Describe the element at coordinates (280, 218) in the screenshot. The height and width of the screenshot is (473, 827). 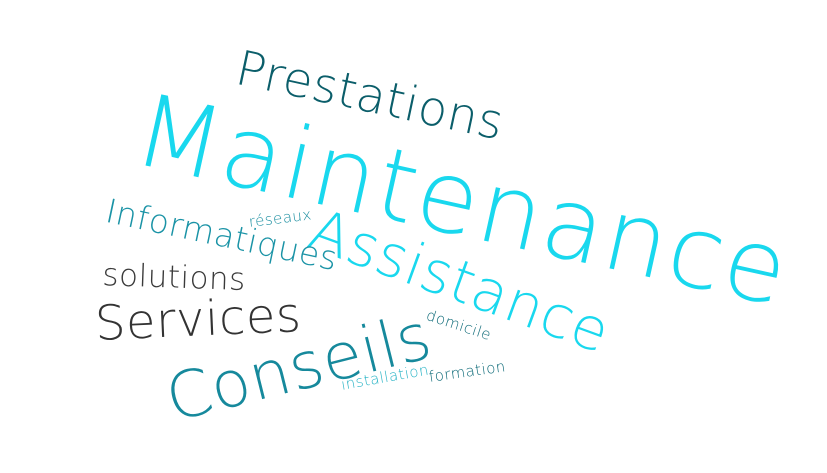
I see `word-reseaux: réseaux` at that location.